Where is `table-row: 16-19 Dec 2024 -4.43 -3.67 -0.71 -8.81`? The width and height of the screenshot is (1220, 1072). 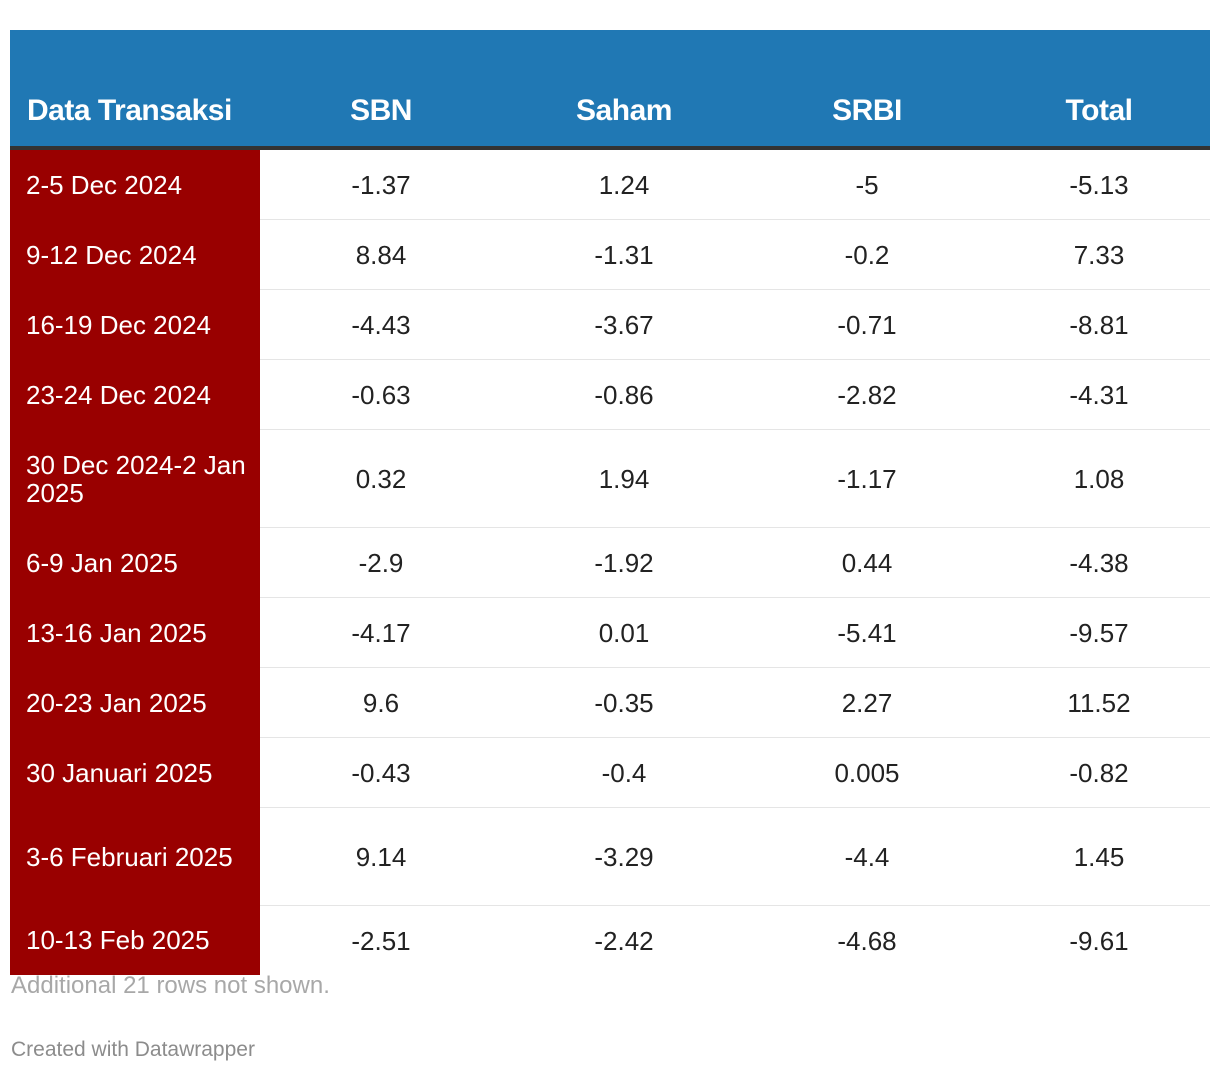
table-row: 16-19 Dec 2024 -4.43 -3.67 -0.71 -8.81 is located at coordinates (610, 324).